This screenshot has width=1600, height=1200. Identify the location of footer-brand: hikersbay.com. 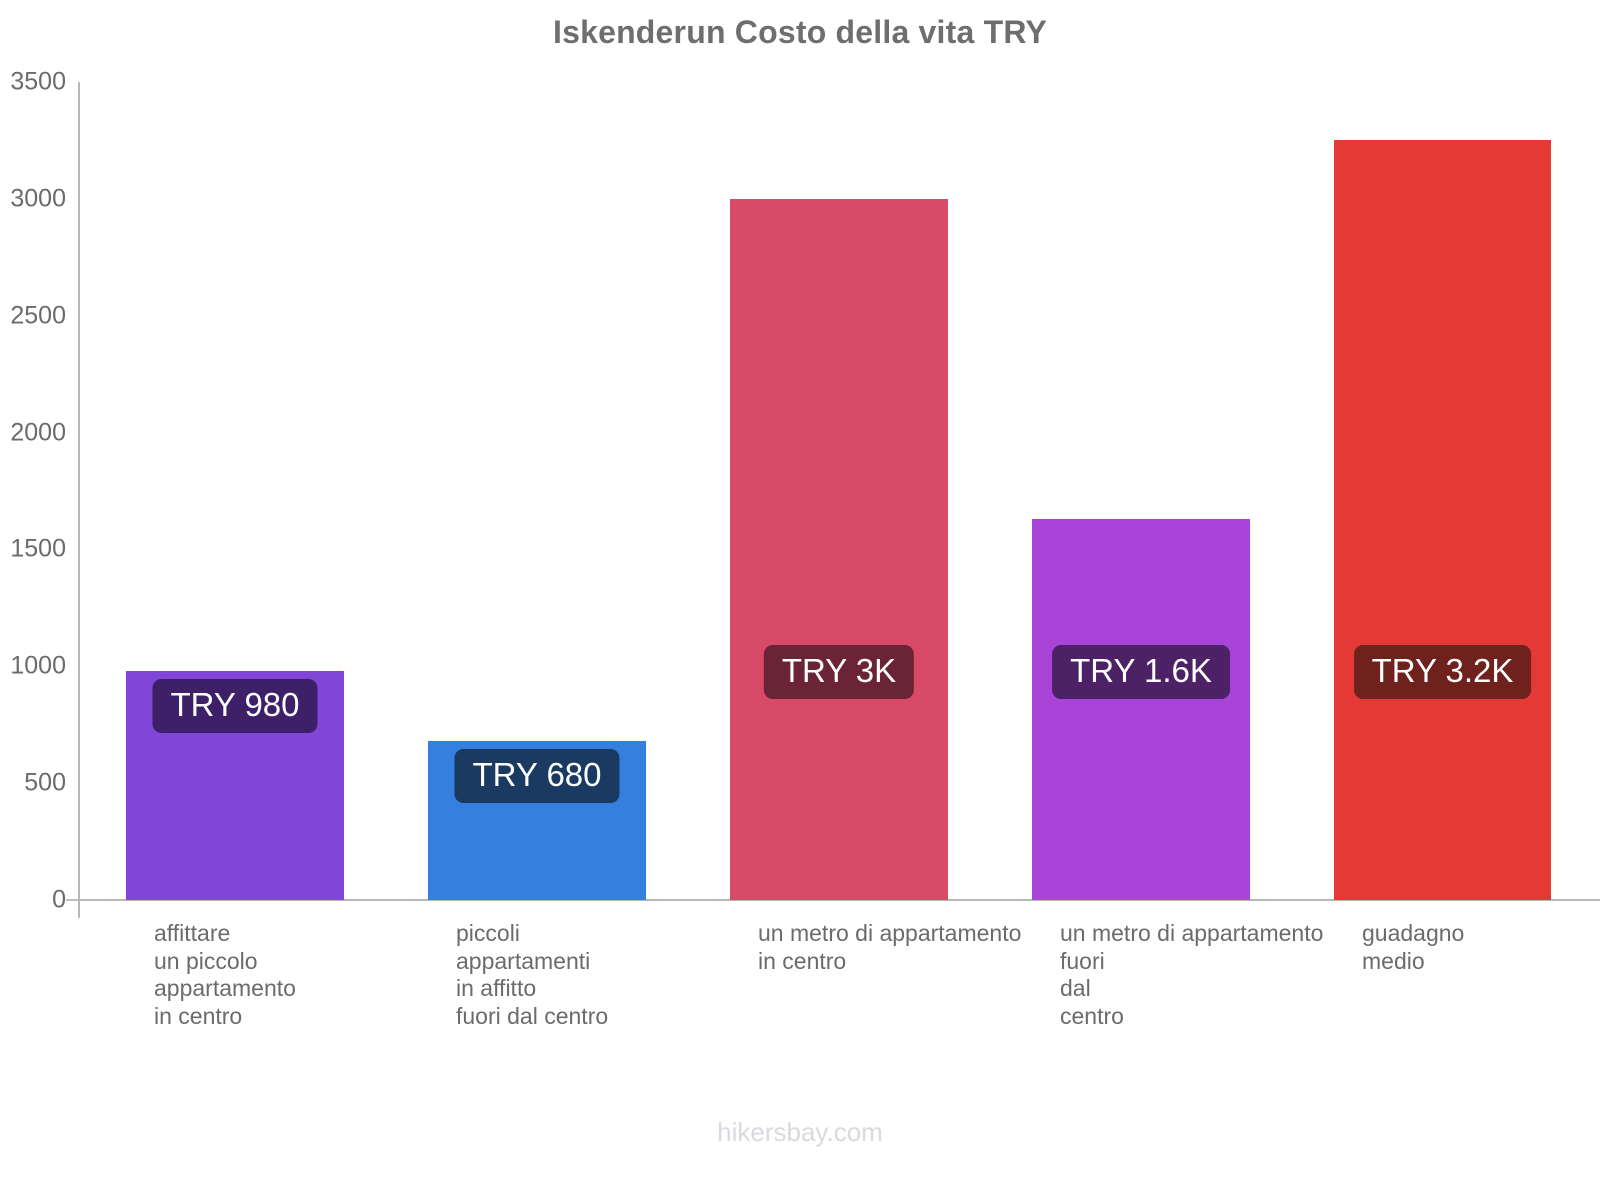
(800, 1132).